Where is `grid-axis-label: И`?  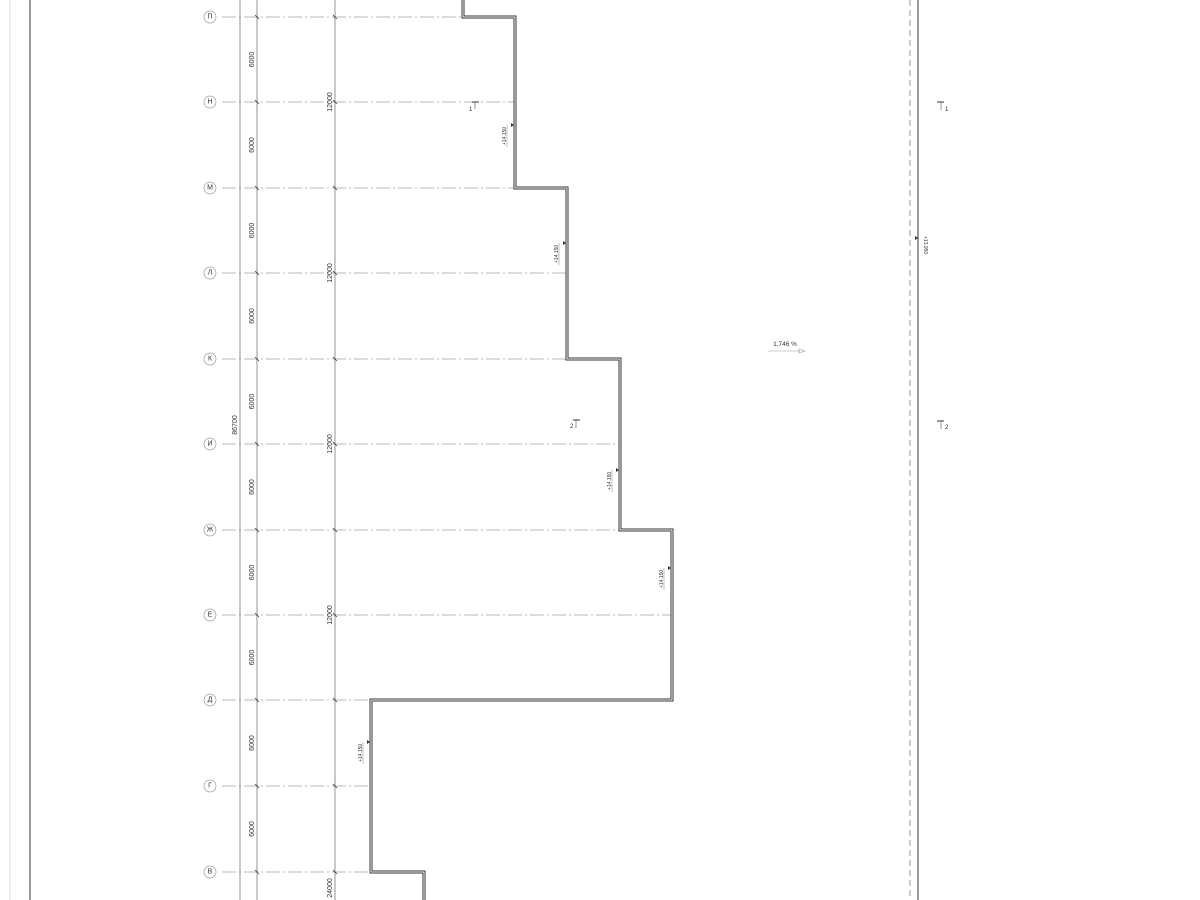
grid-axis-label: И is located at coordinates (209, 444).